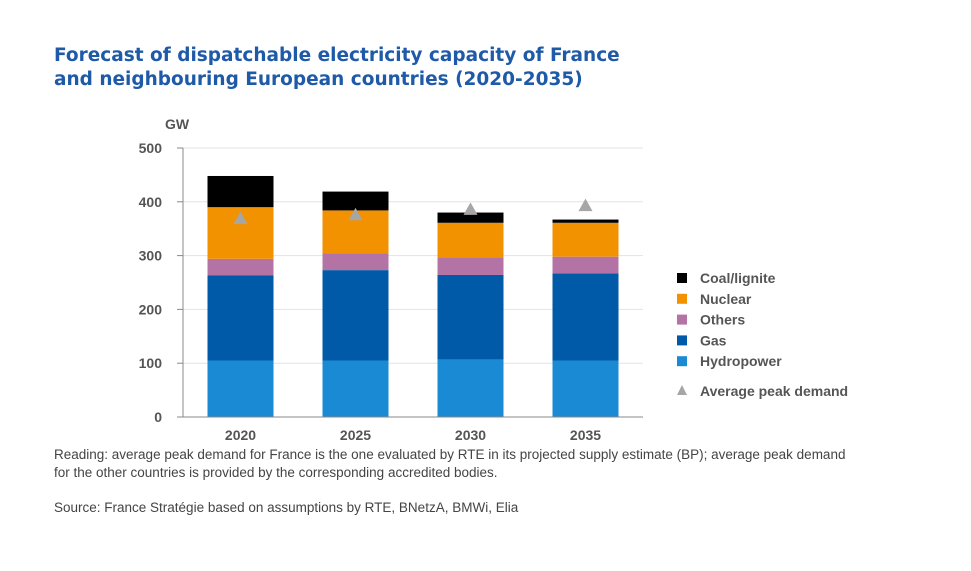 The height and width of the screenshot is (571, 971). Describe the element at coordinates (713, 340) in the screenshot. I see `legend-label: Gas` at that location.